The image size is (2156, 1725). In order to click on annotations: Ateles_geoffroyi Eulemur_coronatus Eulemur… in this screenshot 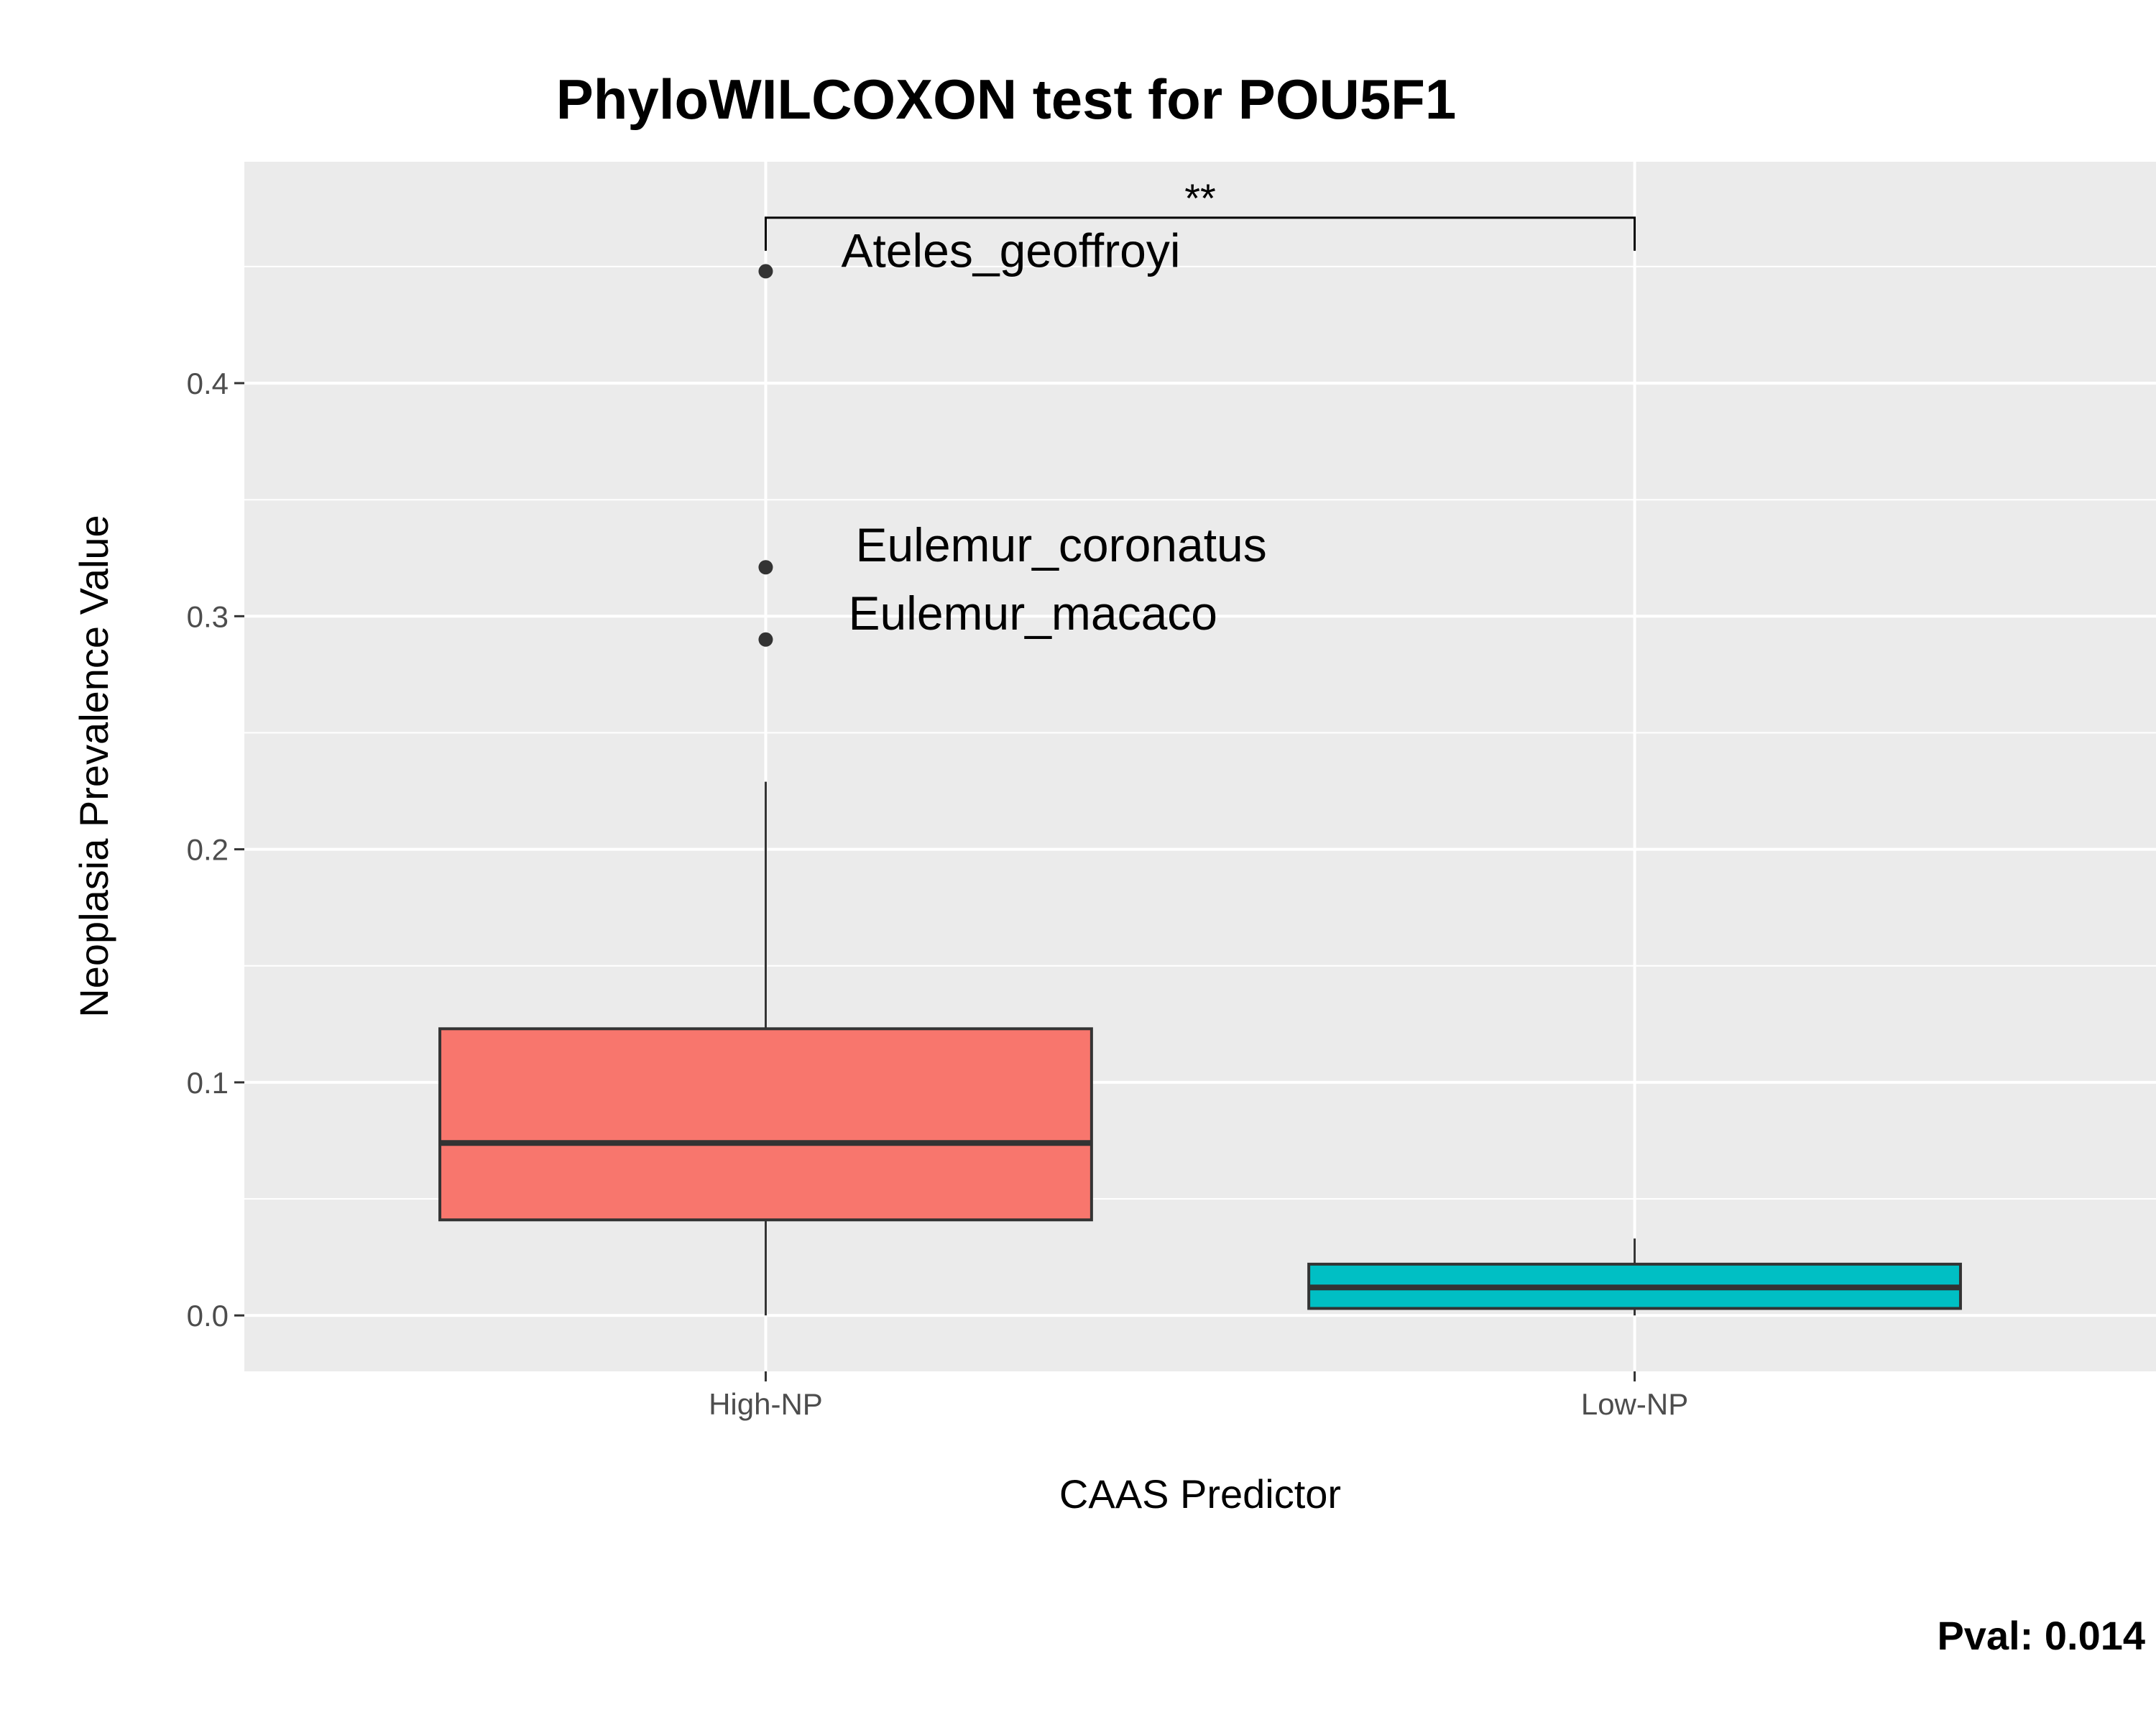, I will do `click(1200, 407)`.